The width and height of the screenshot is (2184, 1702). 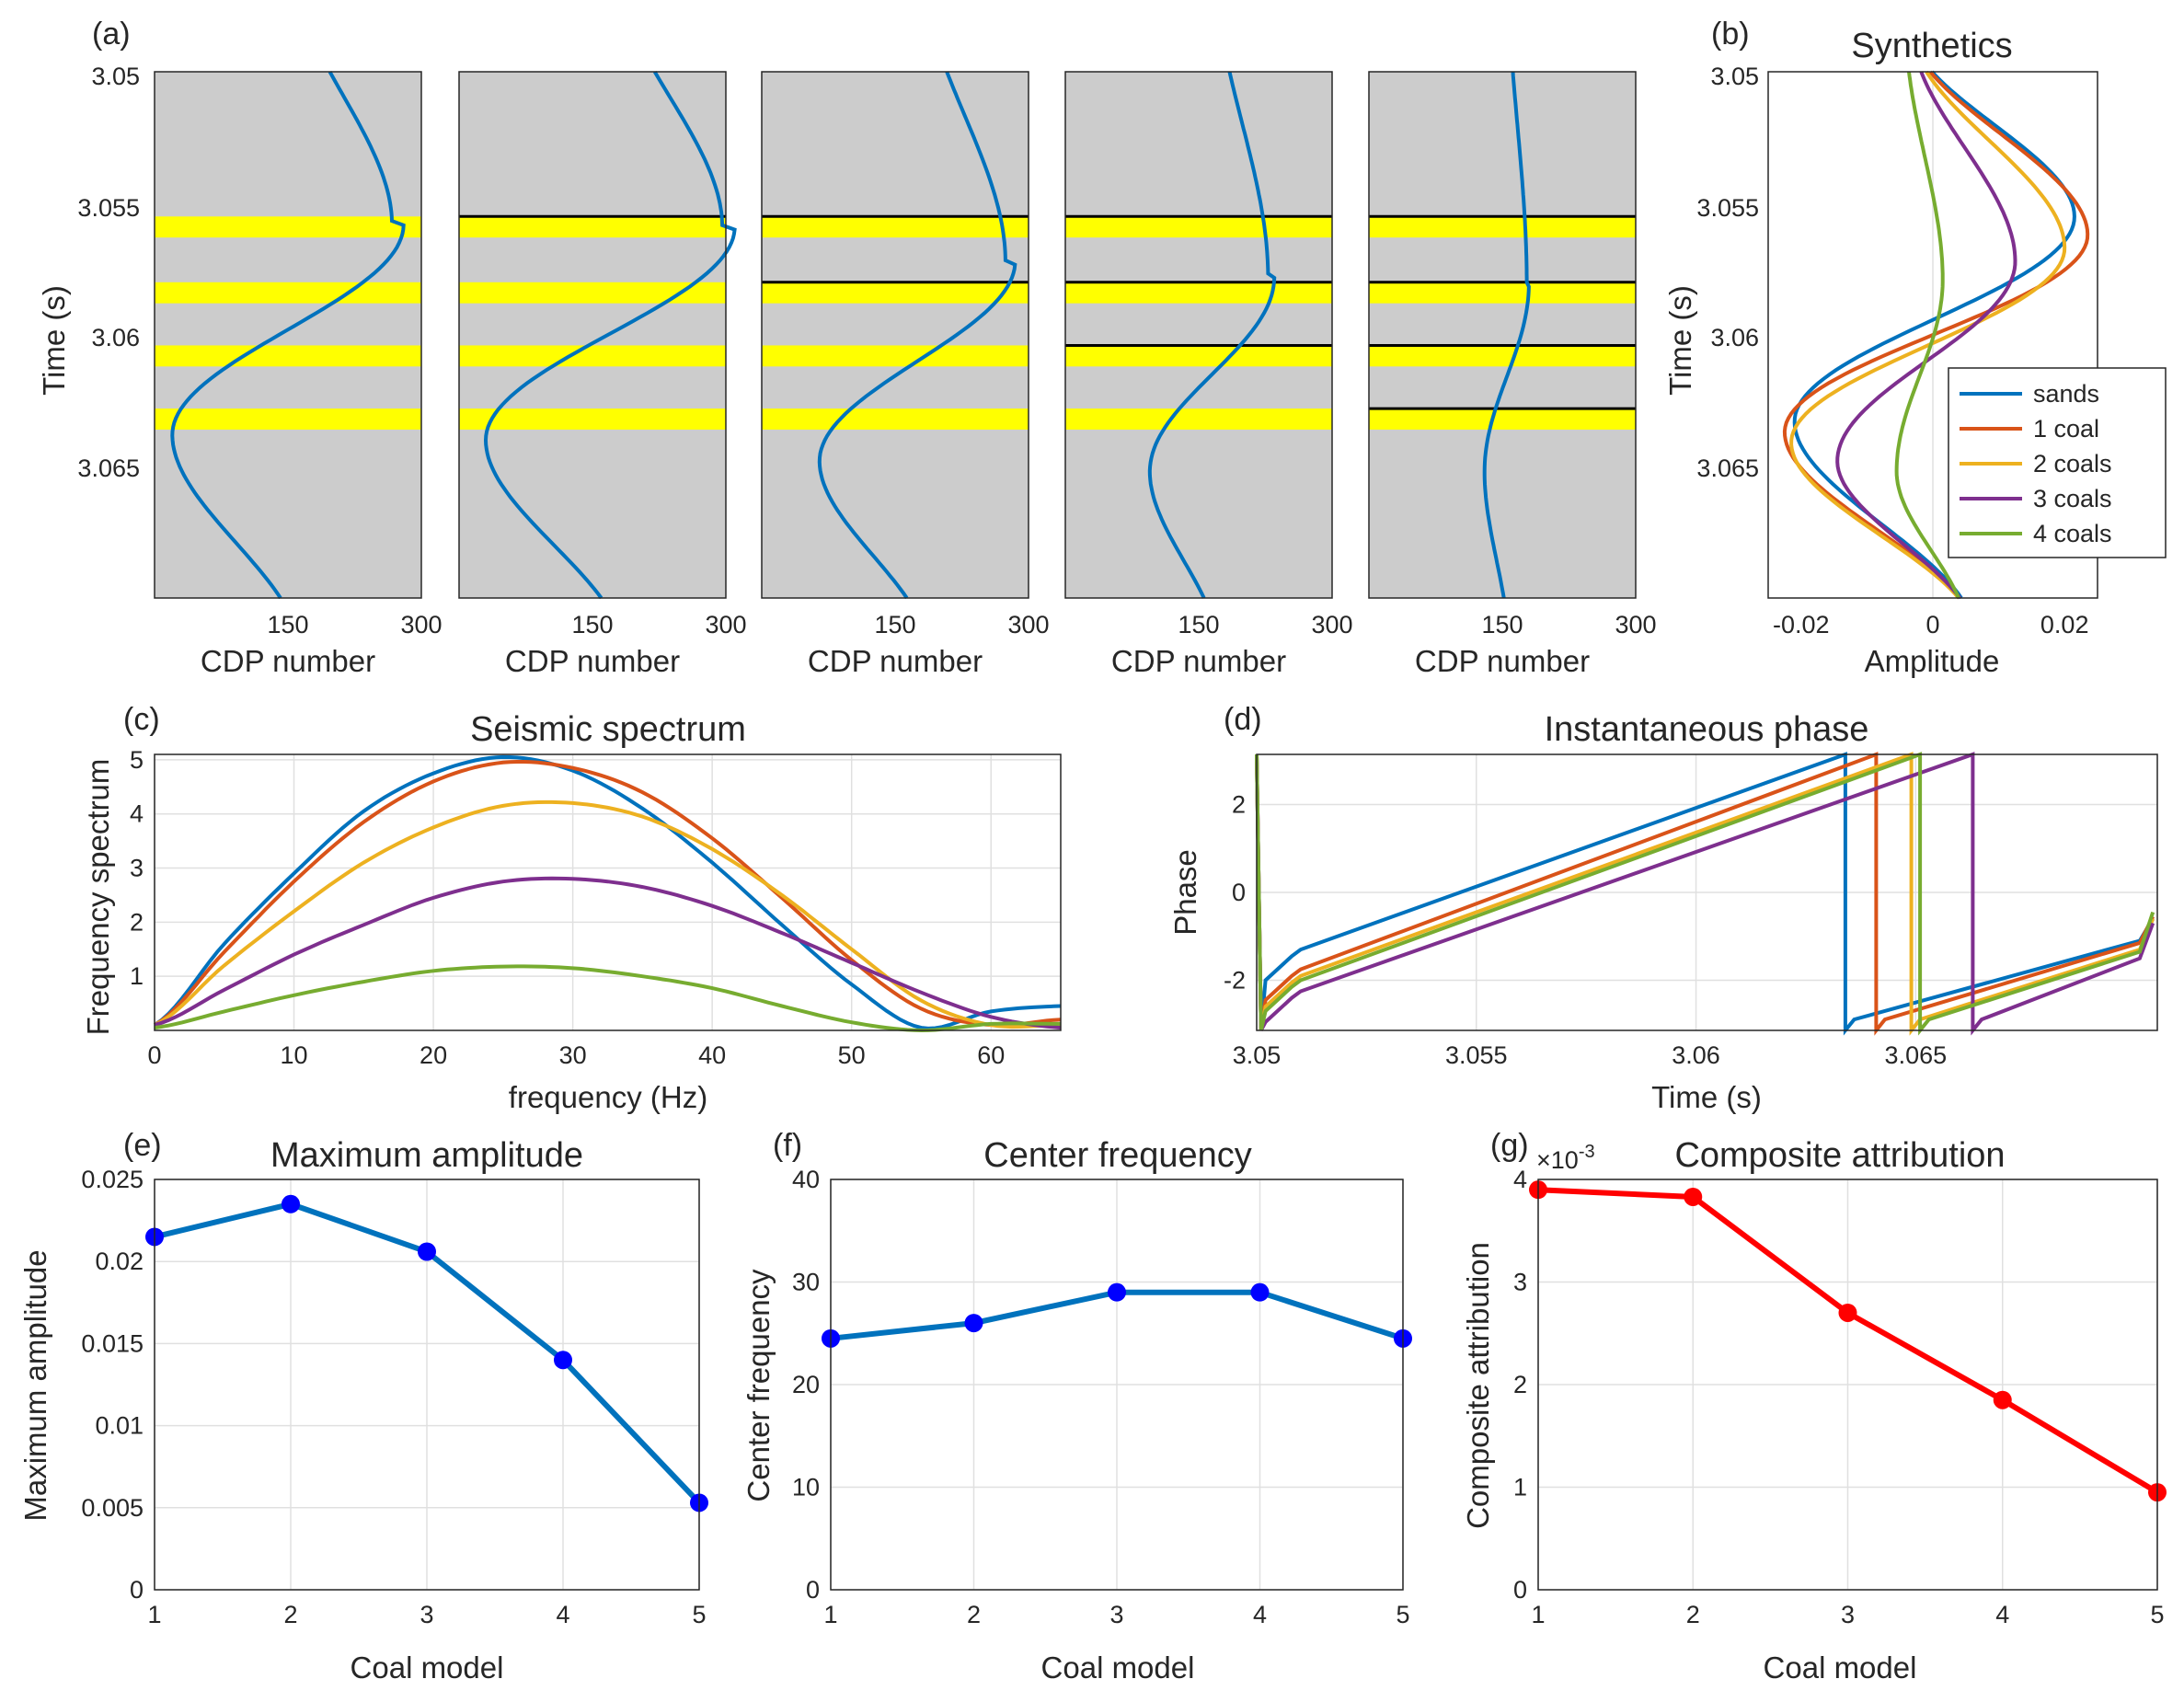 What do you see at coordinates (426, 1614) in the screenshot?
I see `e-axis-xtick: 3` at bounding box center [426, 1614].